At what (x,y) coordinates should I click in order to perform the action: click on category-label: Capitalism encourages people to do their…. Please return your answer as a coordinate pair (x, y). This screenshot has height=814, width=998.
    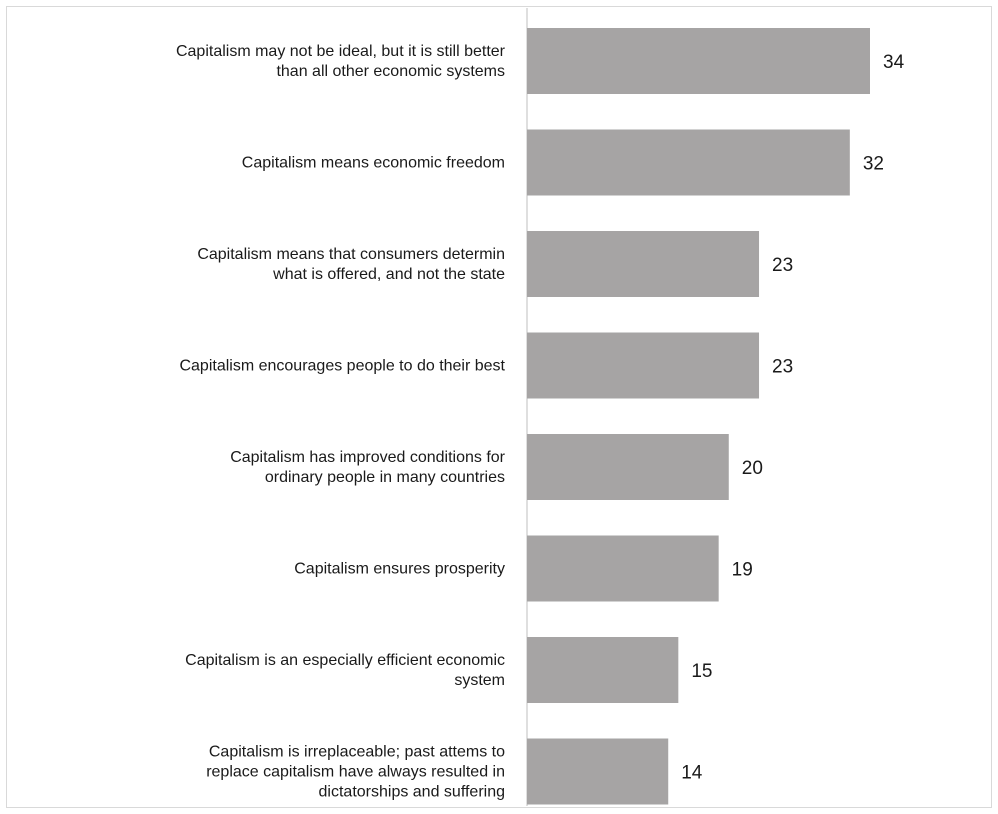
    Looking at the image, I should click on (342, 366).